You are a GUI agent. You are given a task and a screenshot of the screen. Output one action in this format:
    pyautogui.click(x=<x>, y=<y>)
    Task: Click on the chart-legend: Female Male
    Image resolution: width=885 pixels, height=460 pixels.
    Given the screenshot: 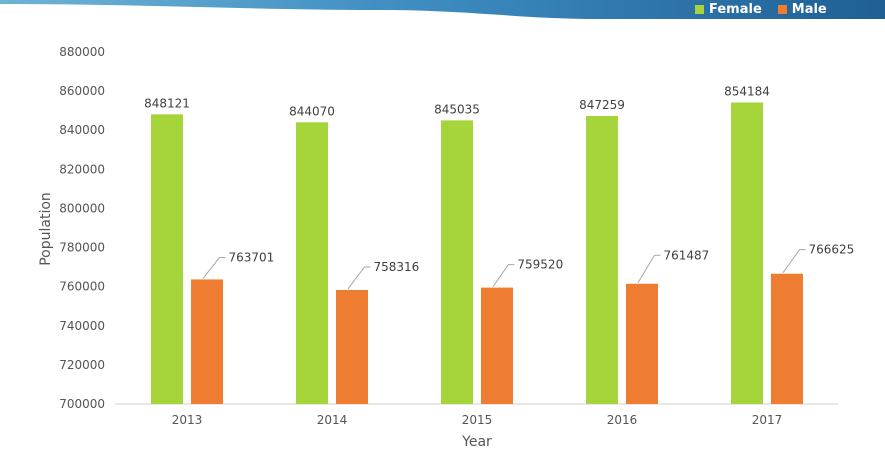 What is the action you would take?
    pyautogui.click(x=761, y=9)
    